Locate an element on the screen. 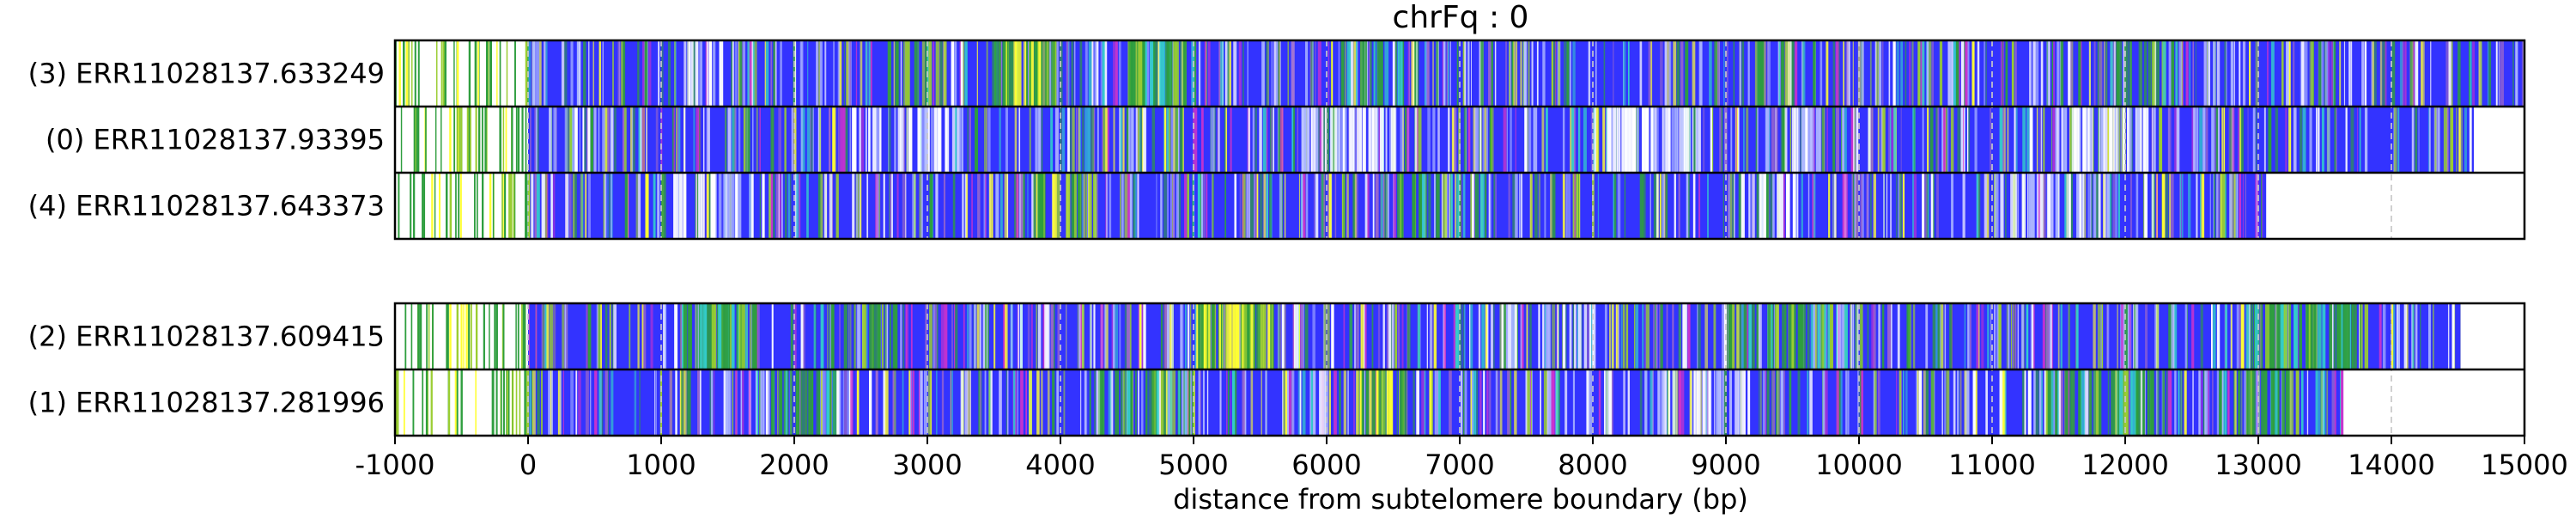  read-track is located at coordinates (1459, 73).